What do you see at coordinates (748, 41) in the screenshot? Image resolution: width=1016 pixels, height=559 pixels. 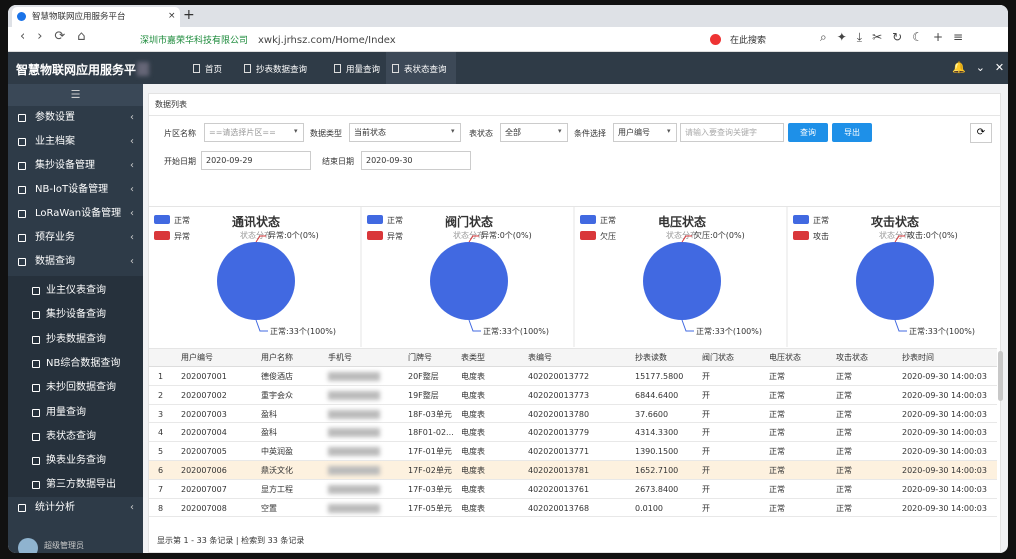 I see `search-box: 在此搜索` at bounding box center [748, 41].